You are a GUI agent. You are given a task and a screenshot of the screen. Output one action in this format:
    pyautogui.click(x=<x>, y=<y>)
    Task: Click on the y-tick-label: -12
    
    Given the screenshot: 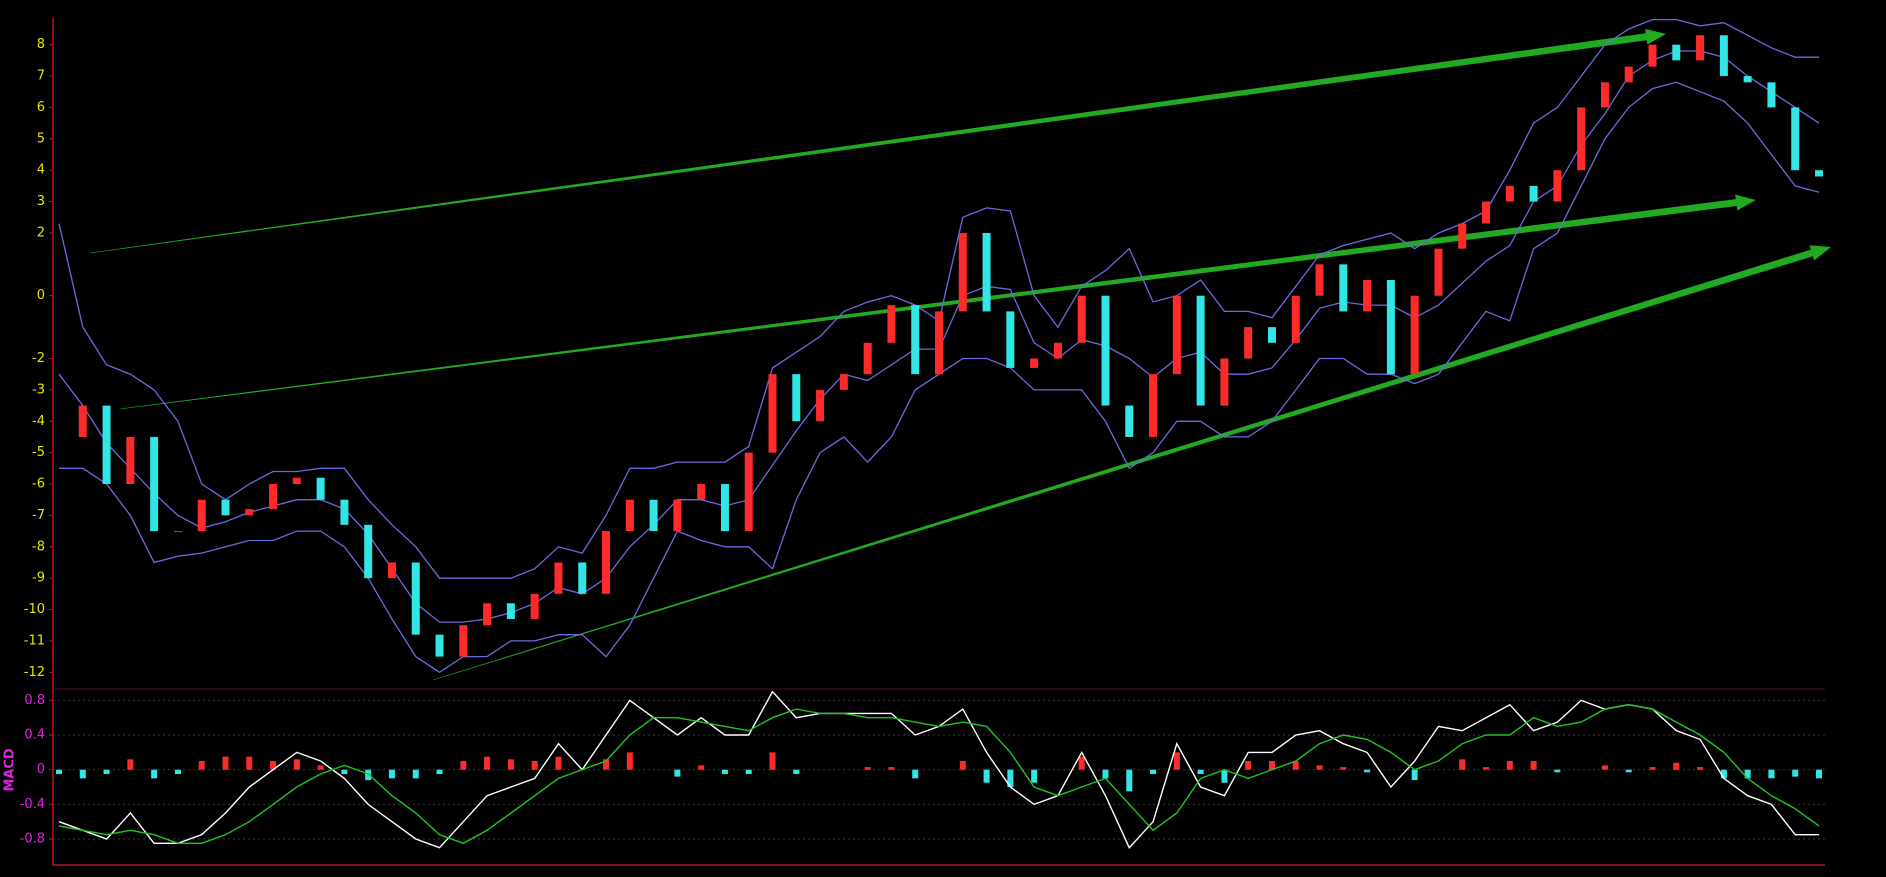 What is the action you would take?
    pyautogui.click(x=34, y=672)
    